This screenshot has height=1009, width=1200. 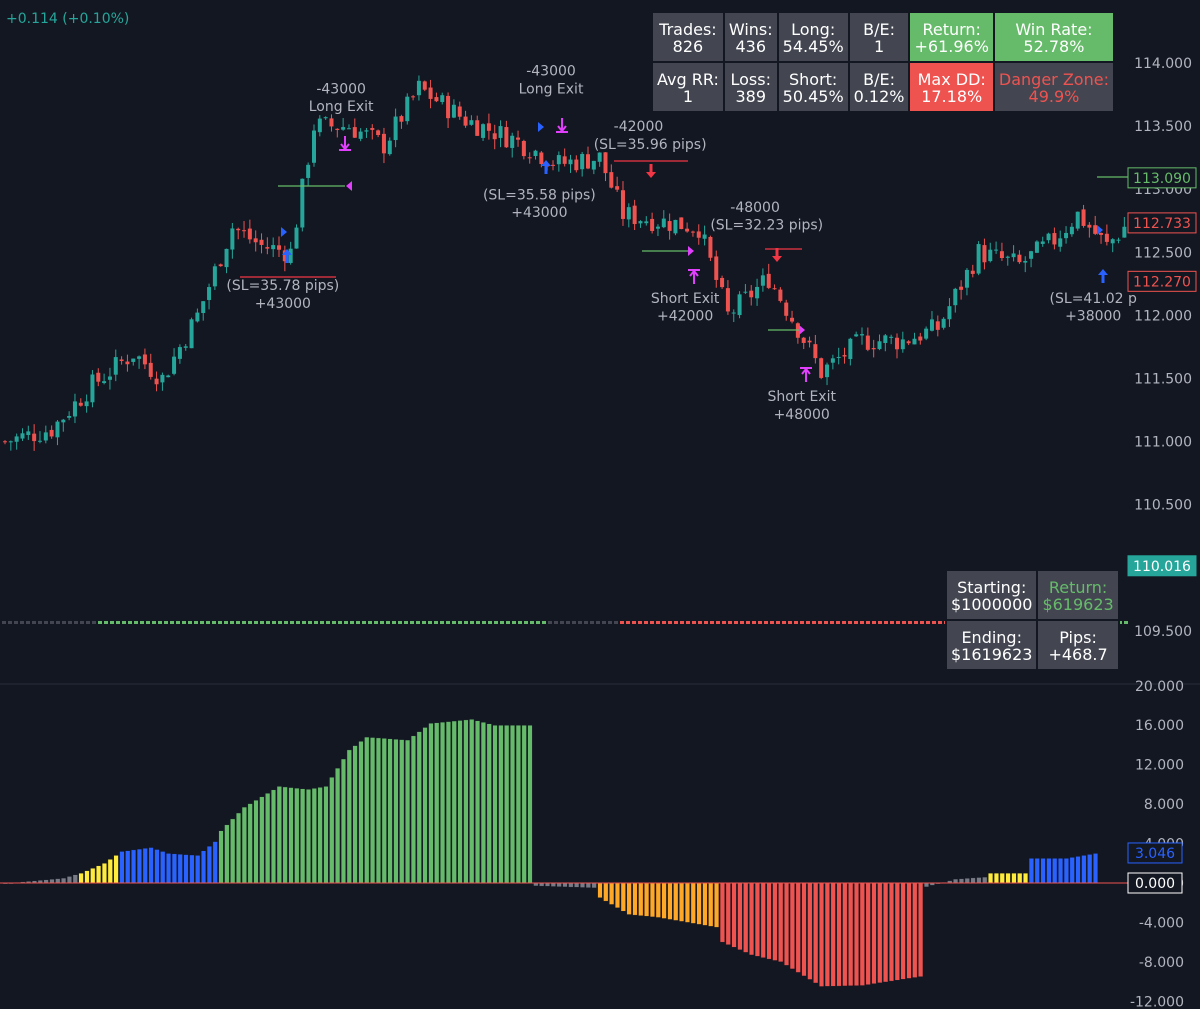 What do you see at coordinates (1054, 96) in the screenshot?
I see `stat-value: 49.9%` at bounding box center [1054, 96].